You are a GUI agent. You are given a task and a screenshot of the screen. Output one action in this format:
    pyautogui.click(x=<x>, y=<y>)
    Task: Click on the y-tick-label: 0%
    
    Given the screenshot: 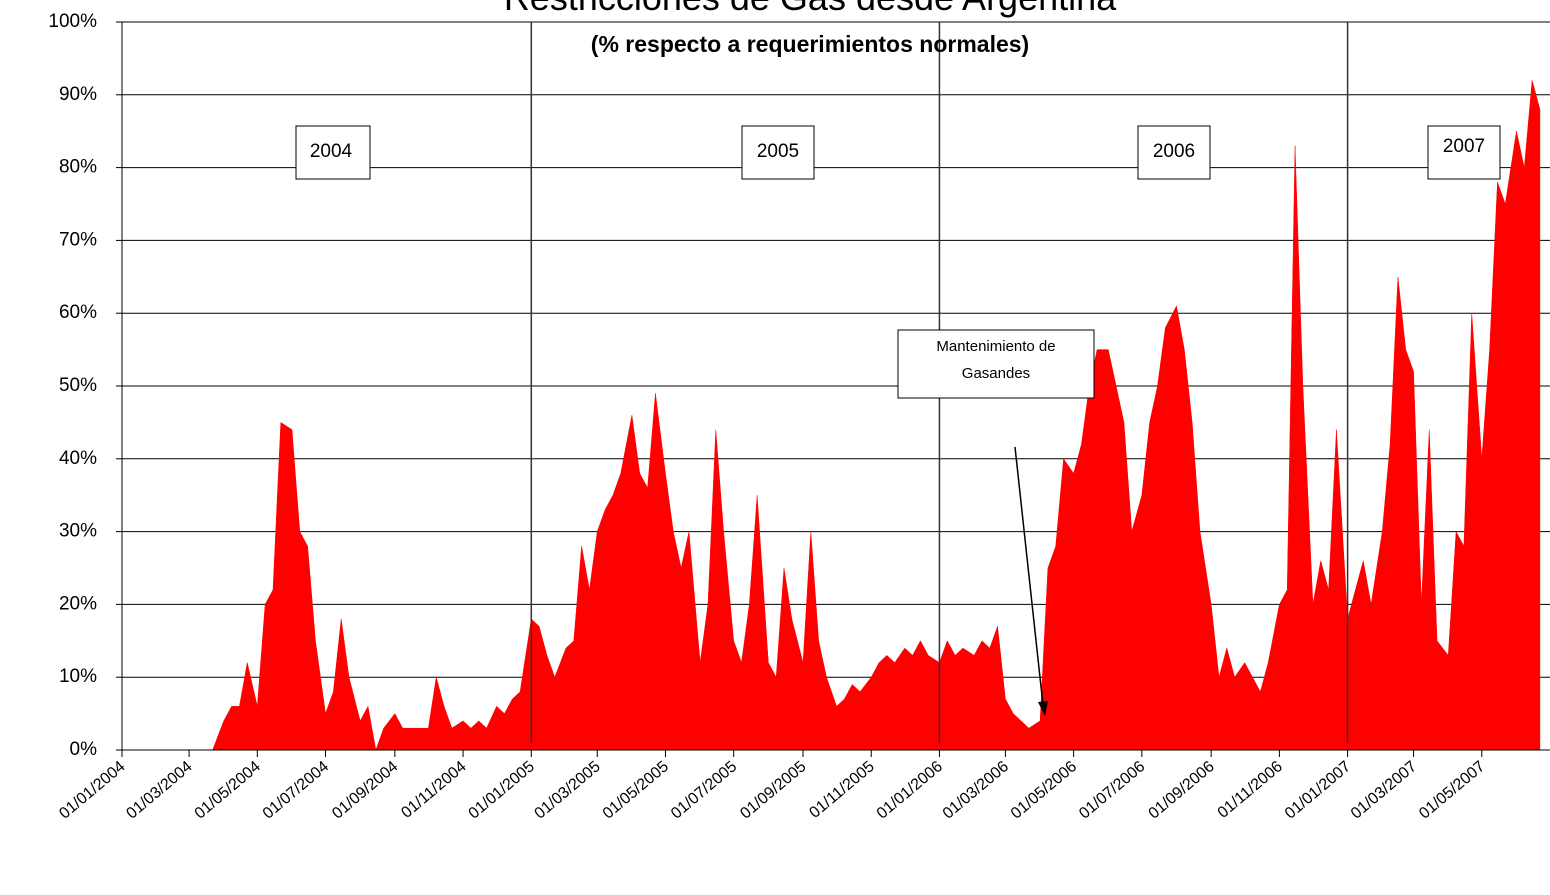 What is the action you would take?
    pyautogui.click(x=84, y=749)
    